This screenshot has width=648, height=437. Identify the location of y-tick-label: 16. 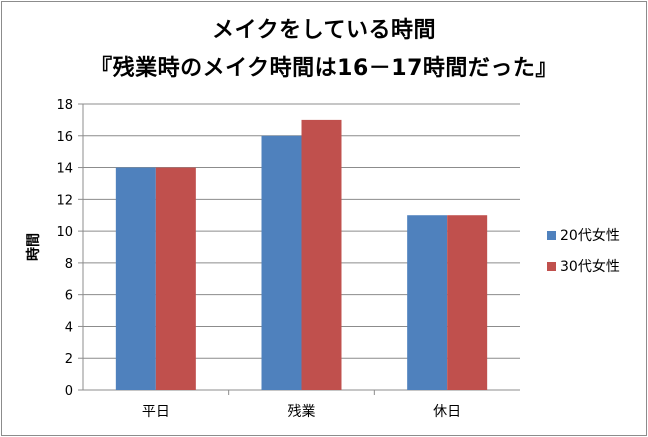
(64, 137).